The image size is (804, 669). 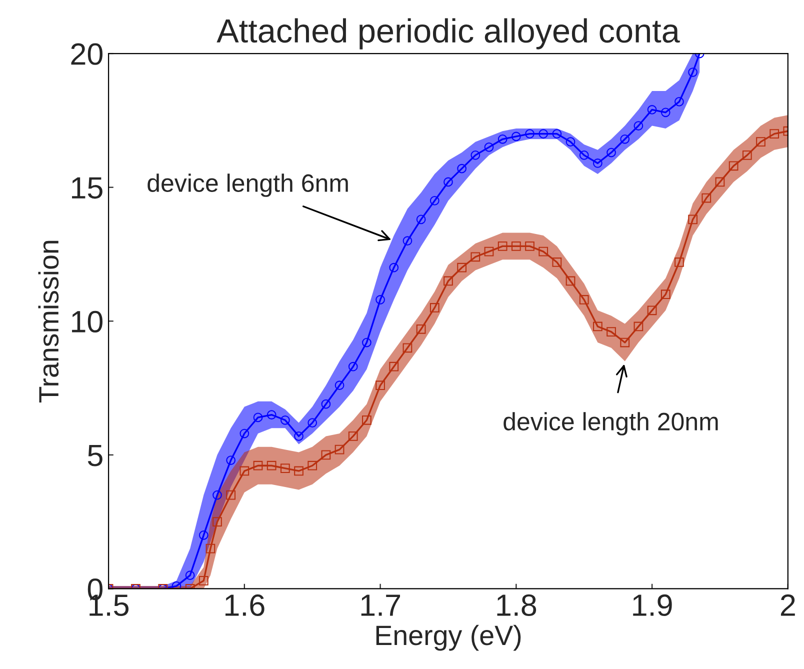 What do you see at coordinates (448, 637) in the screenshot?
I see `x-axis-title: Energy (eV)` at bounding box center [448, 637].